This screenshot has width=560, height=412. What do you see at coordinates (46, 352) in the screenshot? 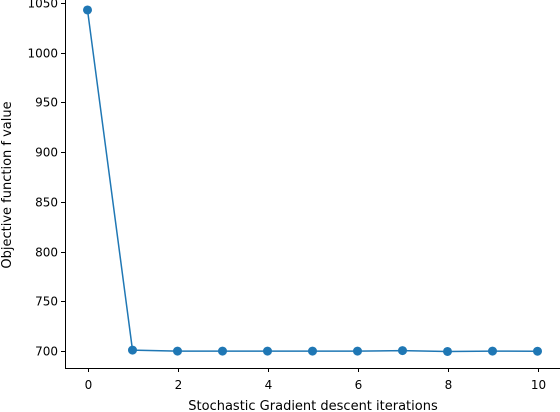
I see `y-tick-label: 700` at bounding box center [46, 352].